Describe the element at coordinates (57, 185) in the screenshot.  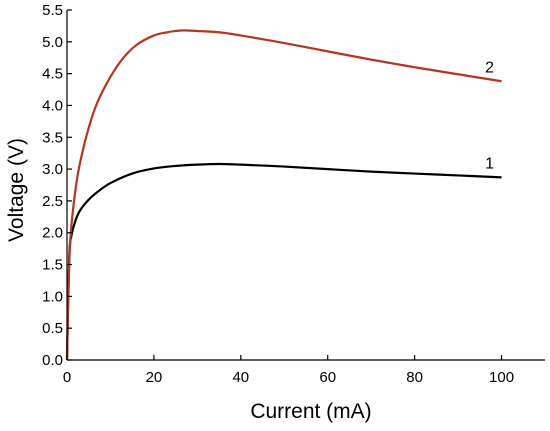
I see `y-ticks: 0.0 0.5 1.0 1.5 2.0 2.5 3.0 3.5 4.0 4.5 5.0 5.5` at that location.